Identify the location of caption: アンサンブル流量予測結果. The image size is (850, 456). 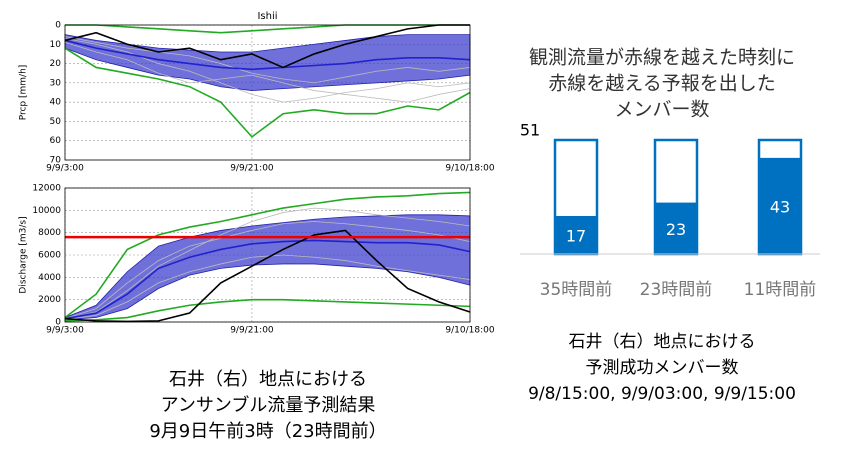
(268, 405).